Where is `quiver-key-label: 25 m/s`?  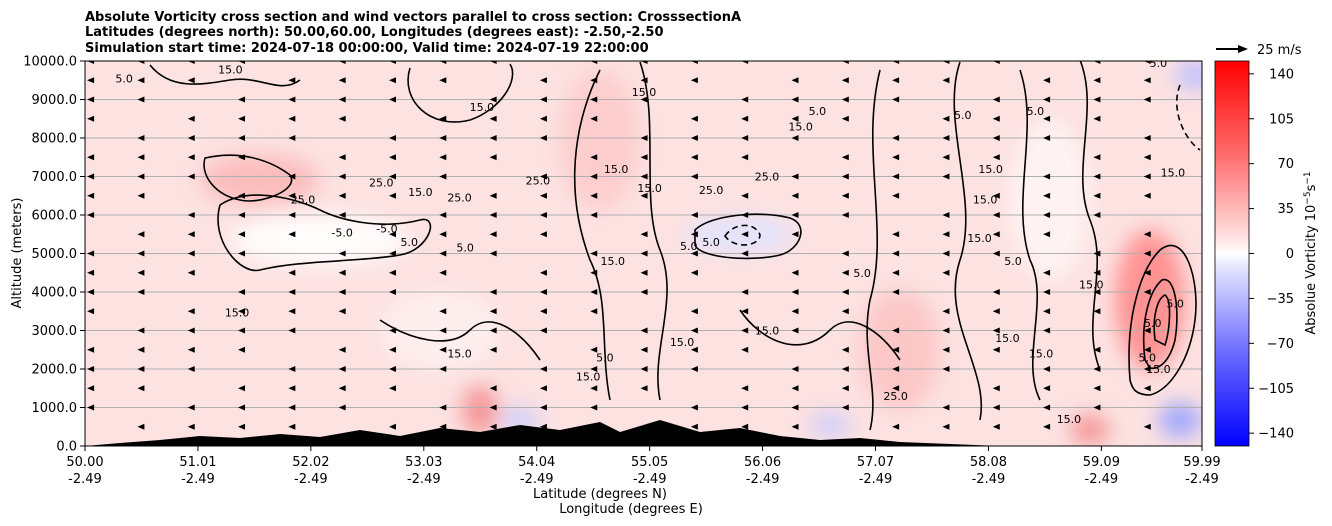
quiver-key-label: 25 m/s is located at coordinates (1279, 50).